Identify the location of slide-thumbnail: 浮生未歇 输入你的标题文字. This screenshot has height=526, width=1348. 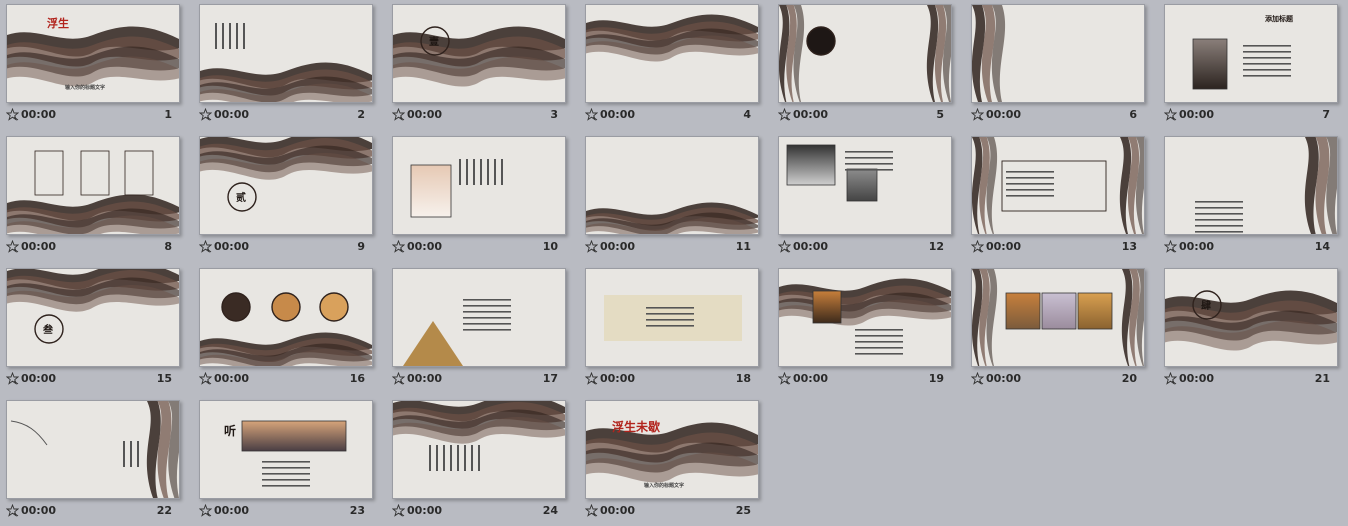
(672, 449).